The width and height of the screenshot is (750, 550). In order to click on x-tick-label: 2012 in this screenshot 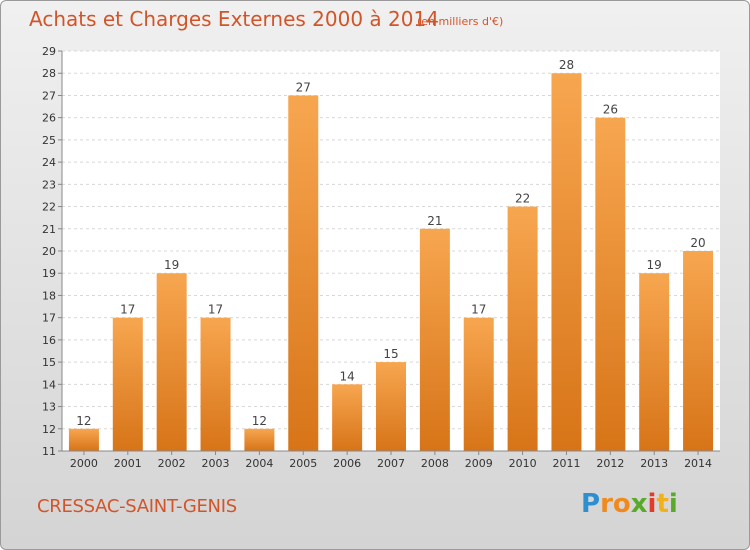, I will do `click(610, 463)`.